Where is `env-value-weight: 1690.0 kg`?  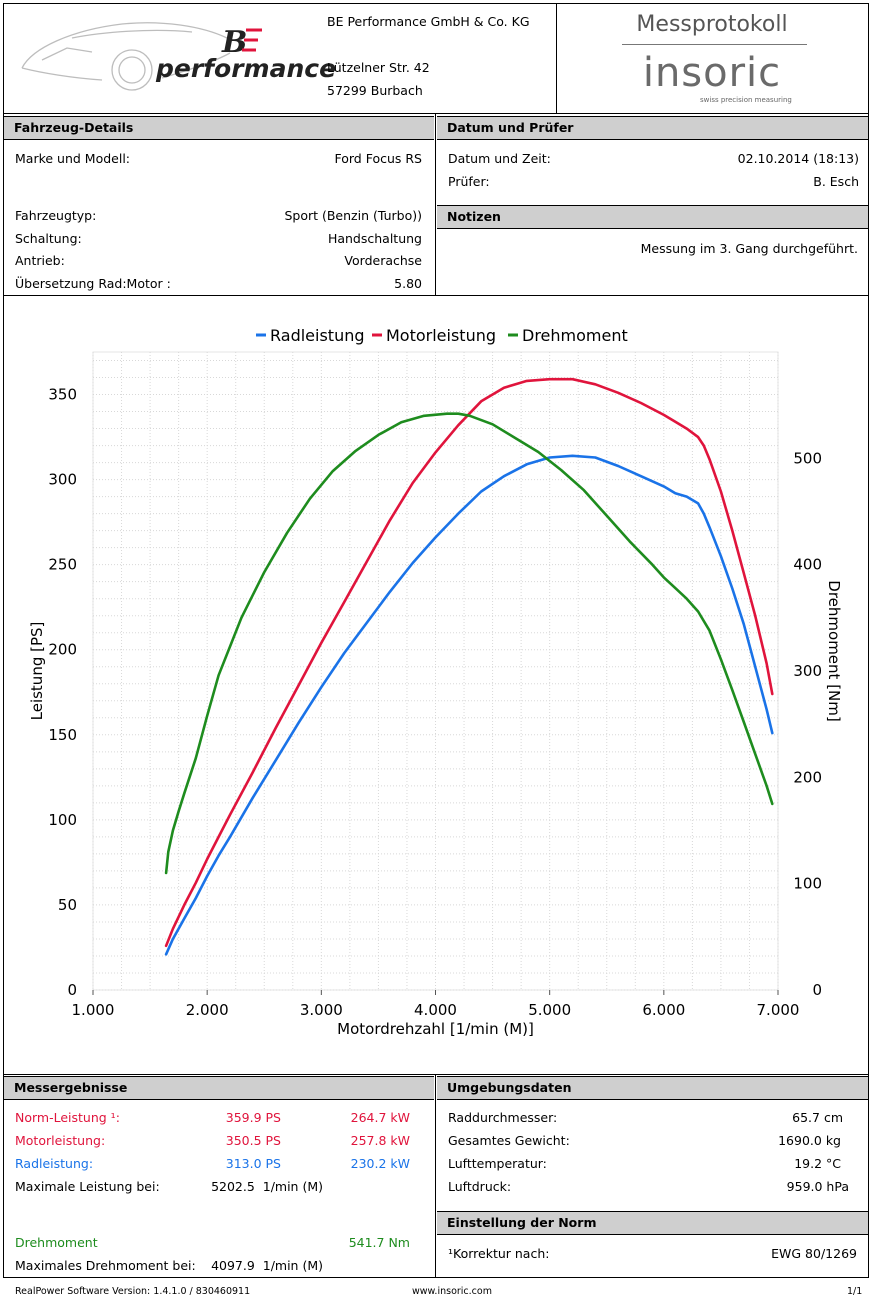 env-value-weight: 1690.0 kg is located at coordinates (809, 1140).